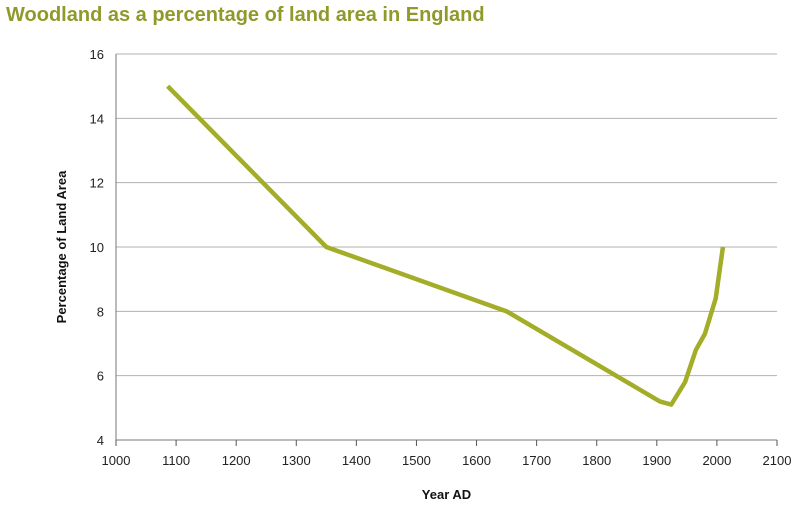  I want to click on x-tick-label: 1600, so click(476, 460).